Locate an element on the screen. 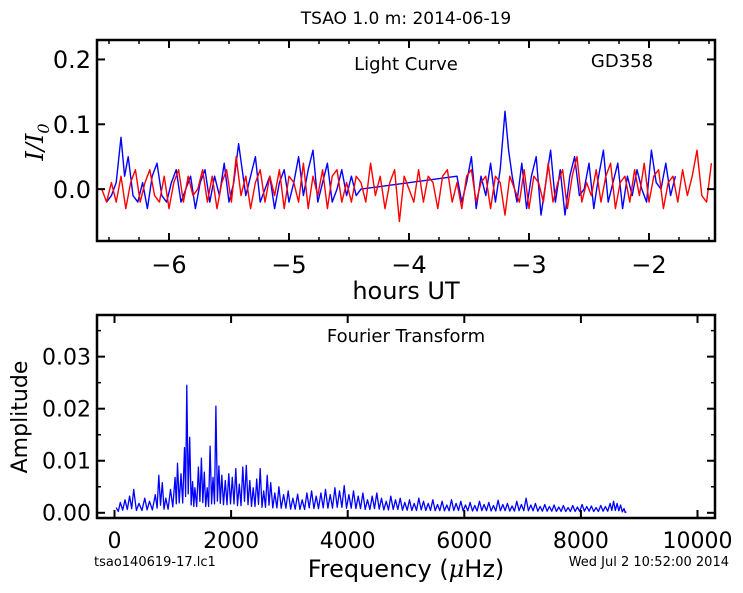 The width and height of the screenshot is (743, 593). light-curve-xtick-label: −6 is located at coordinates (168, 265).